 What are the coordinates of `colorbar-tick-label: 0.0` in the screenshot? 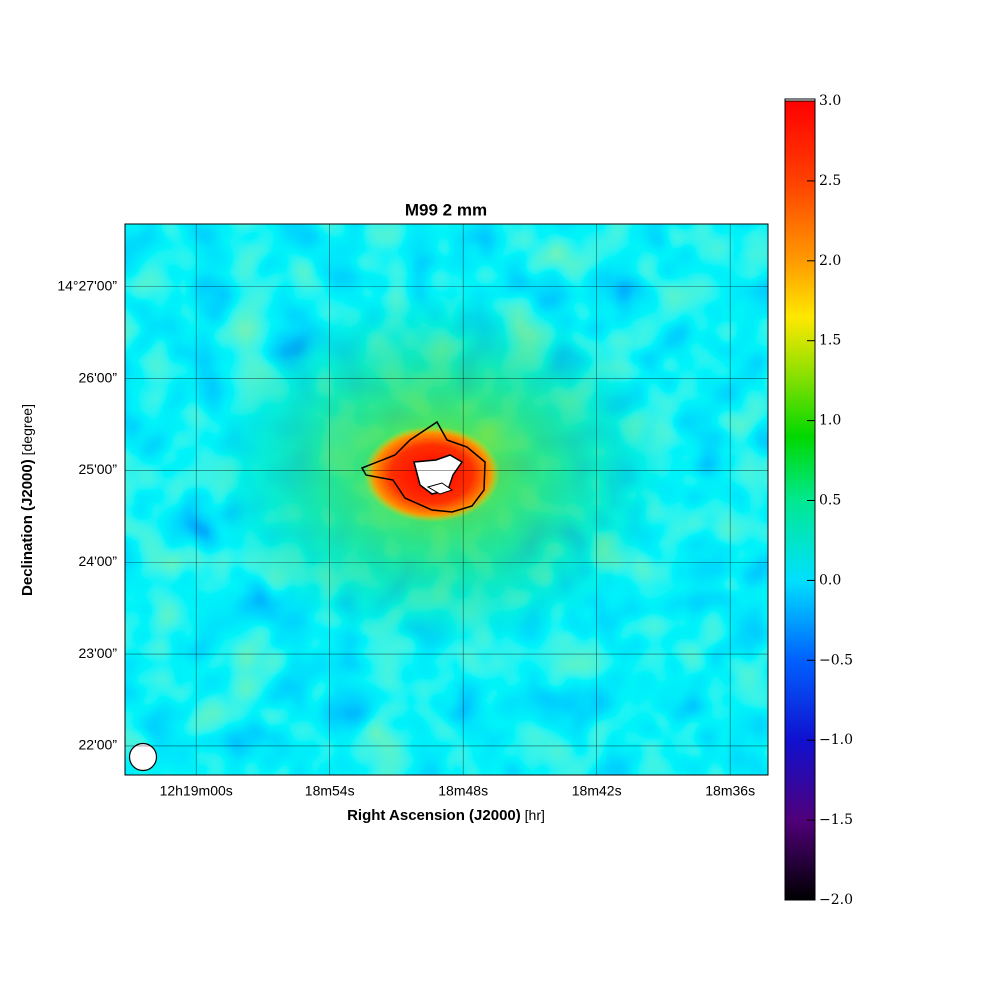 It's located at (830, 580).